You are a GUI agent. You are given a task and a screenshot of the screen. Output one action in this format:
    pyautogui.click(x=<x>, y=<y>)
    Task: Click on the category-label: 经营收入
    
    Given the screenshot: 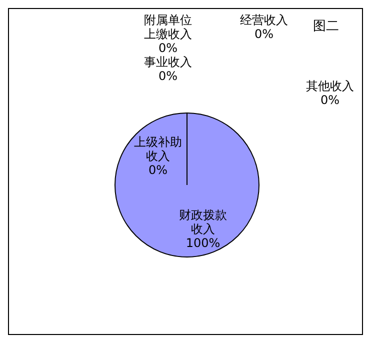 What is the action you would take?
    pyautogui.click(x=264, y=20)
    